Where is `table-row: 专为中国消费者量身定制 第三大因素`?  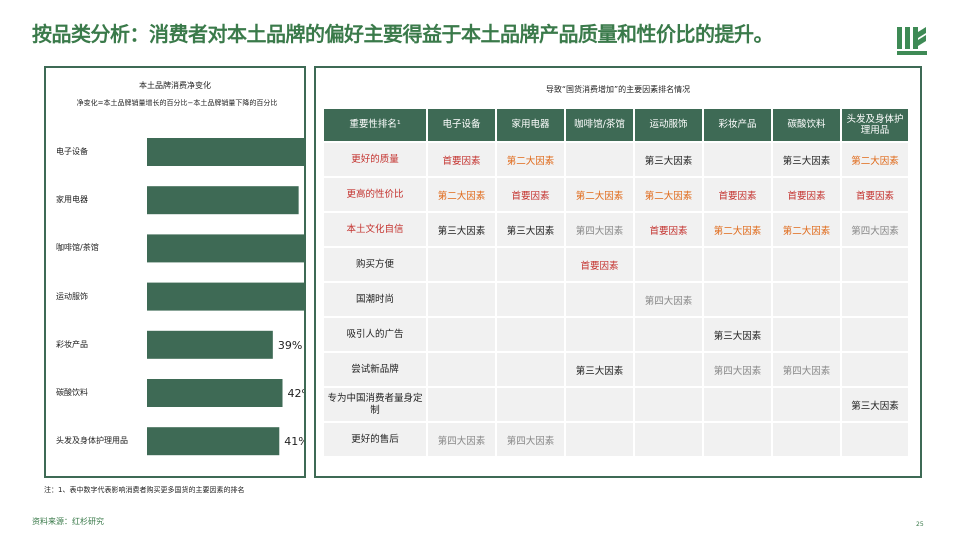
table-row: 专为中国消费者量身定制 第三大因素 is located at coordinates (616, 404).